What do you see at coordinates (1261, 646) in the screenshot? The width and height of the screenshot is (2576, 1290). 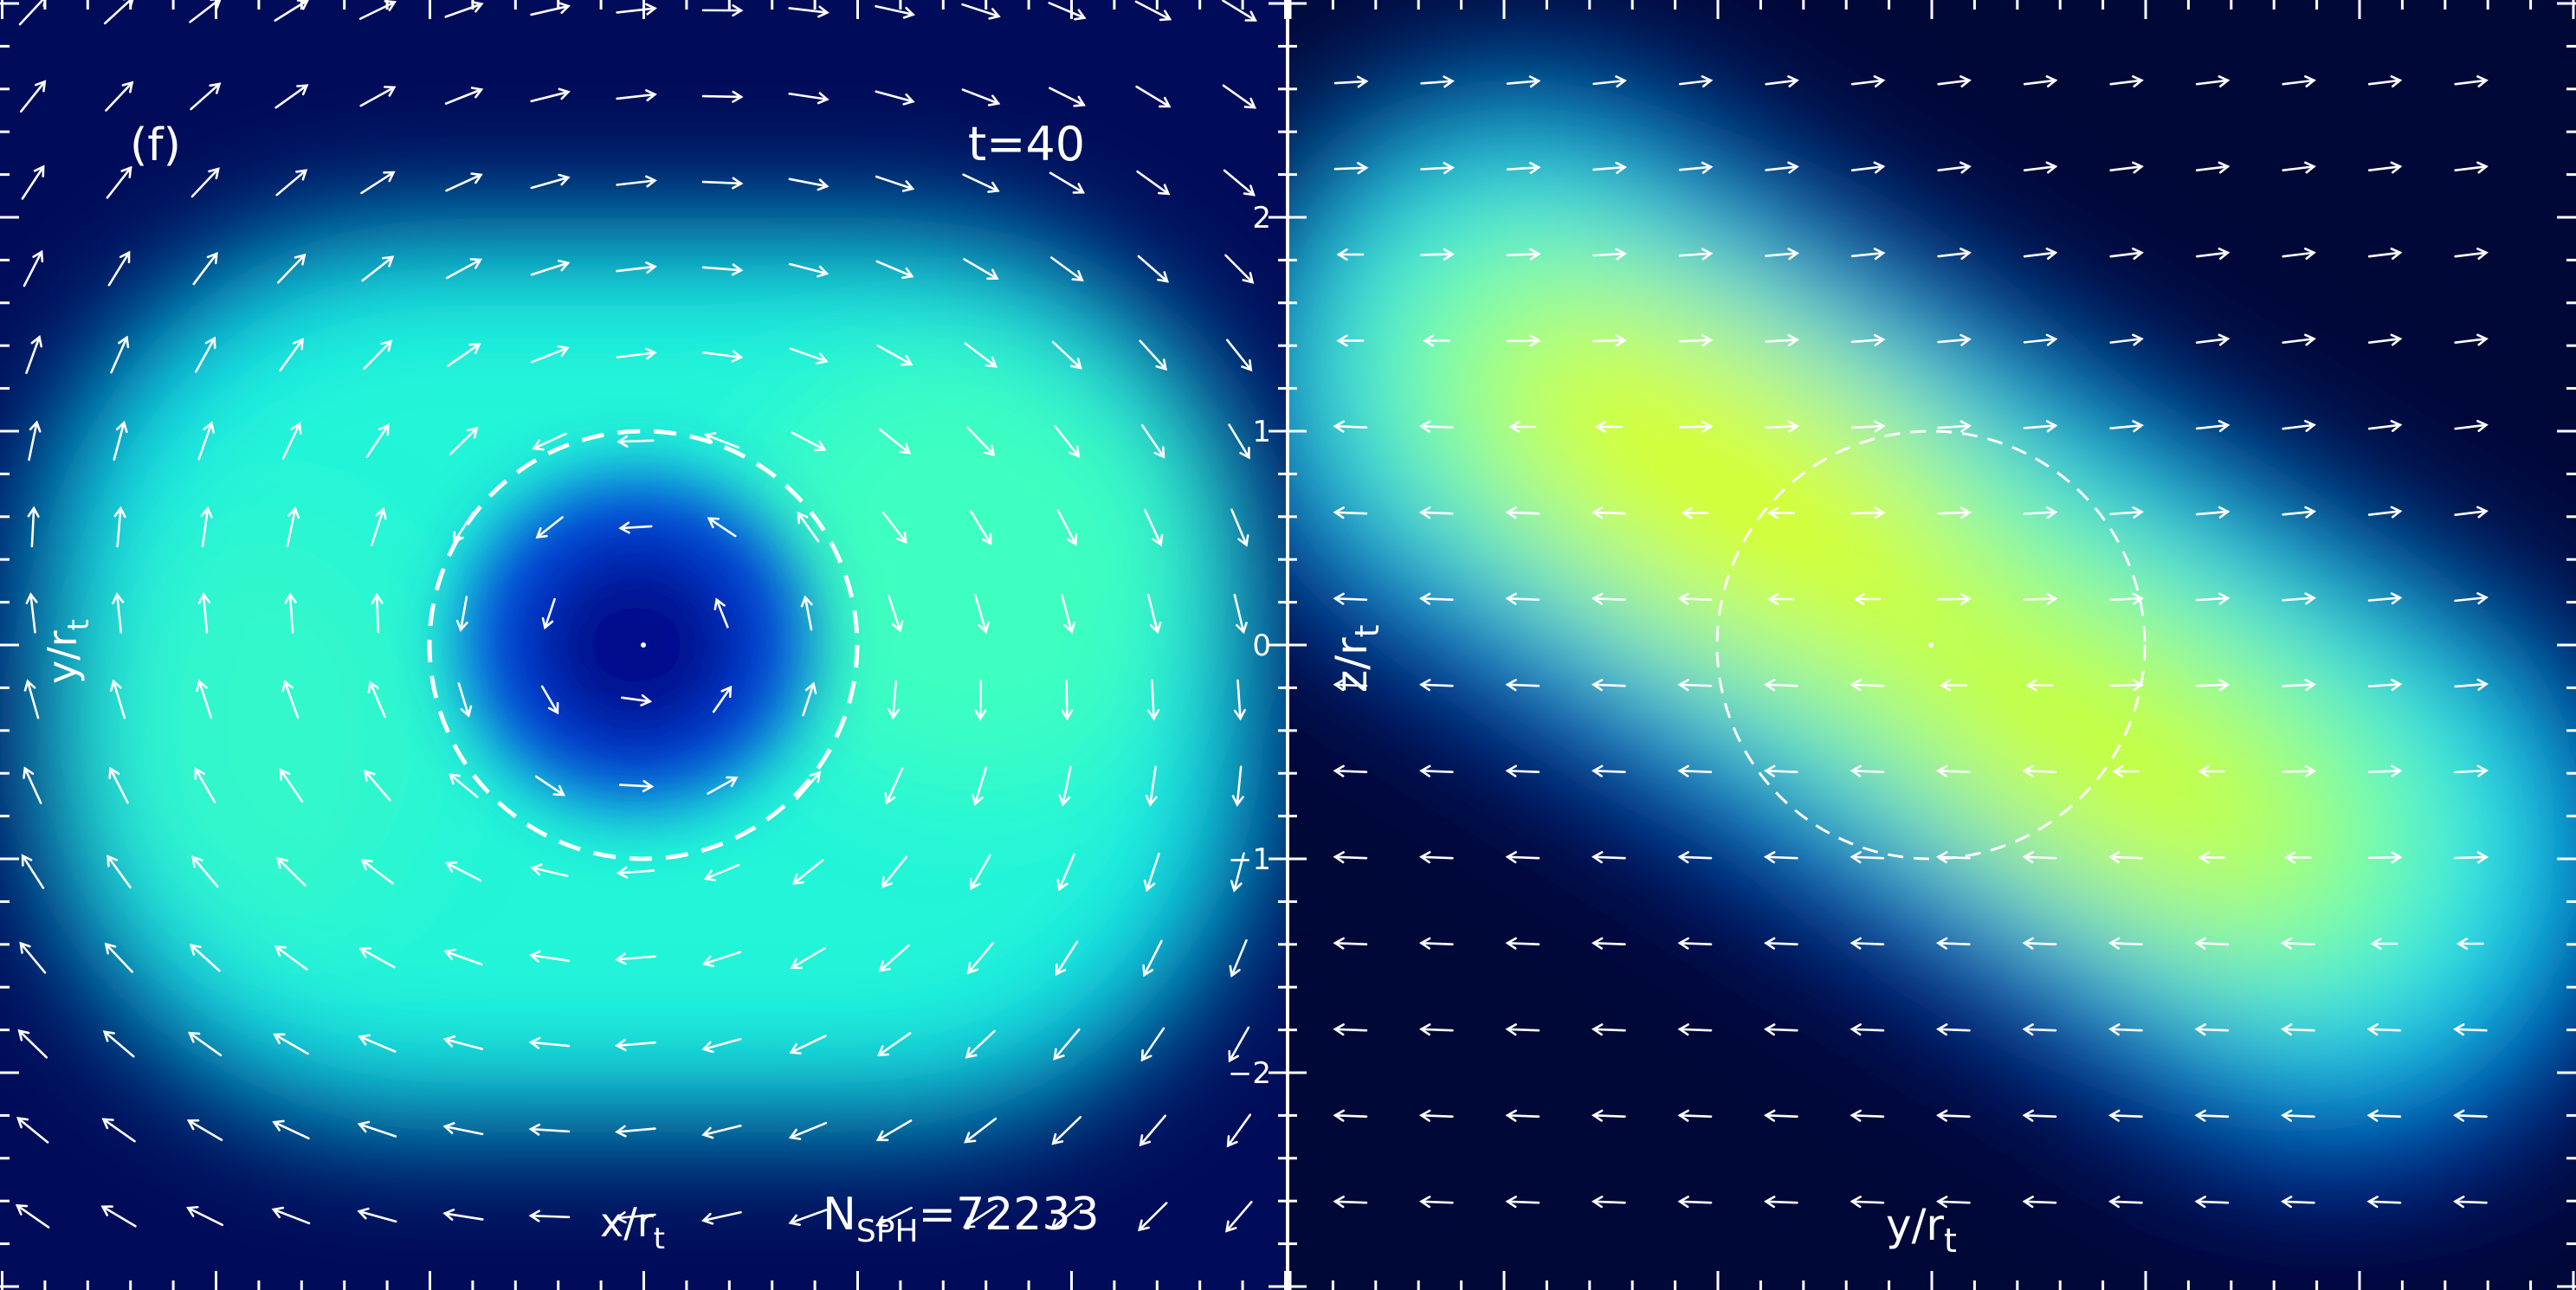 I see `y-tick-label: 0` at bounding box center [1261, 646].